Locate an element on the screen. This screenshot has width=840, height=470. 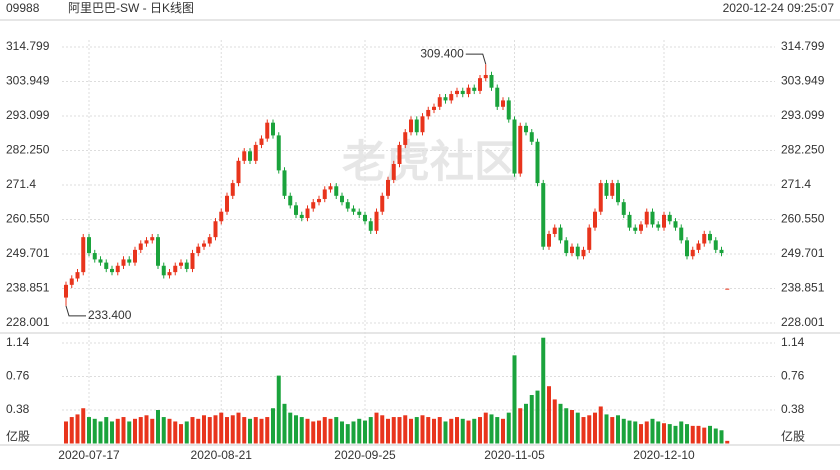
y-tick-label: 0.38 is located at coordinates (18, 409).